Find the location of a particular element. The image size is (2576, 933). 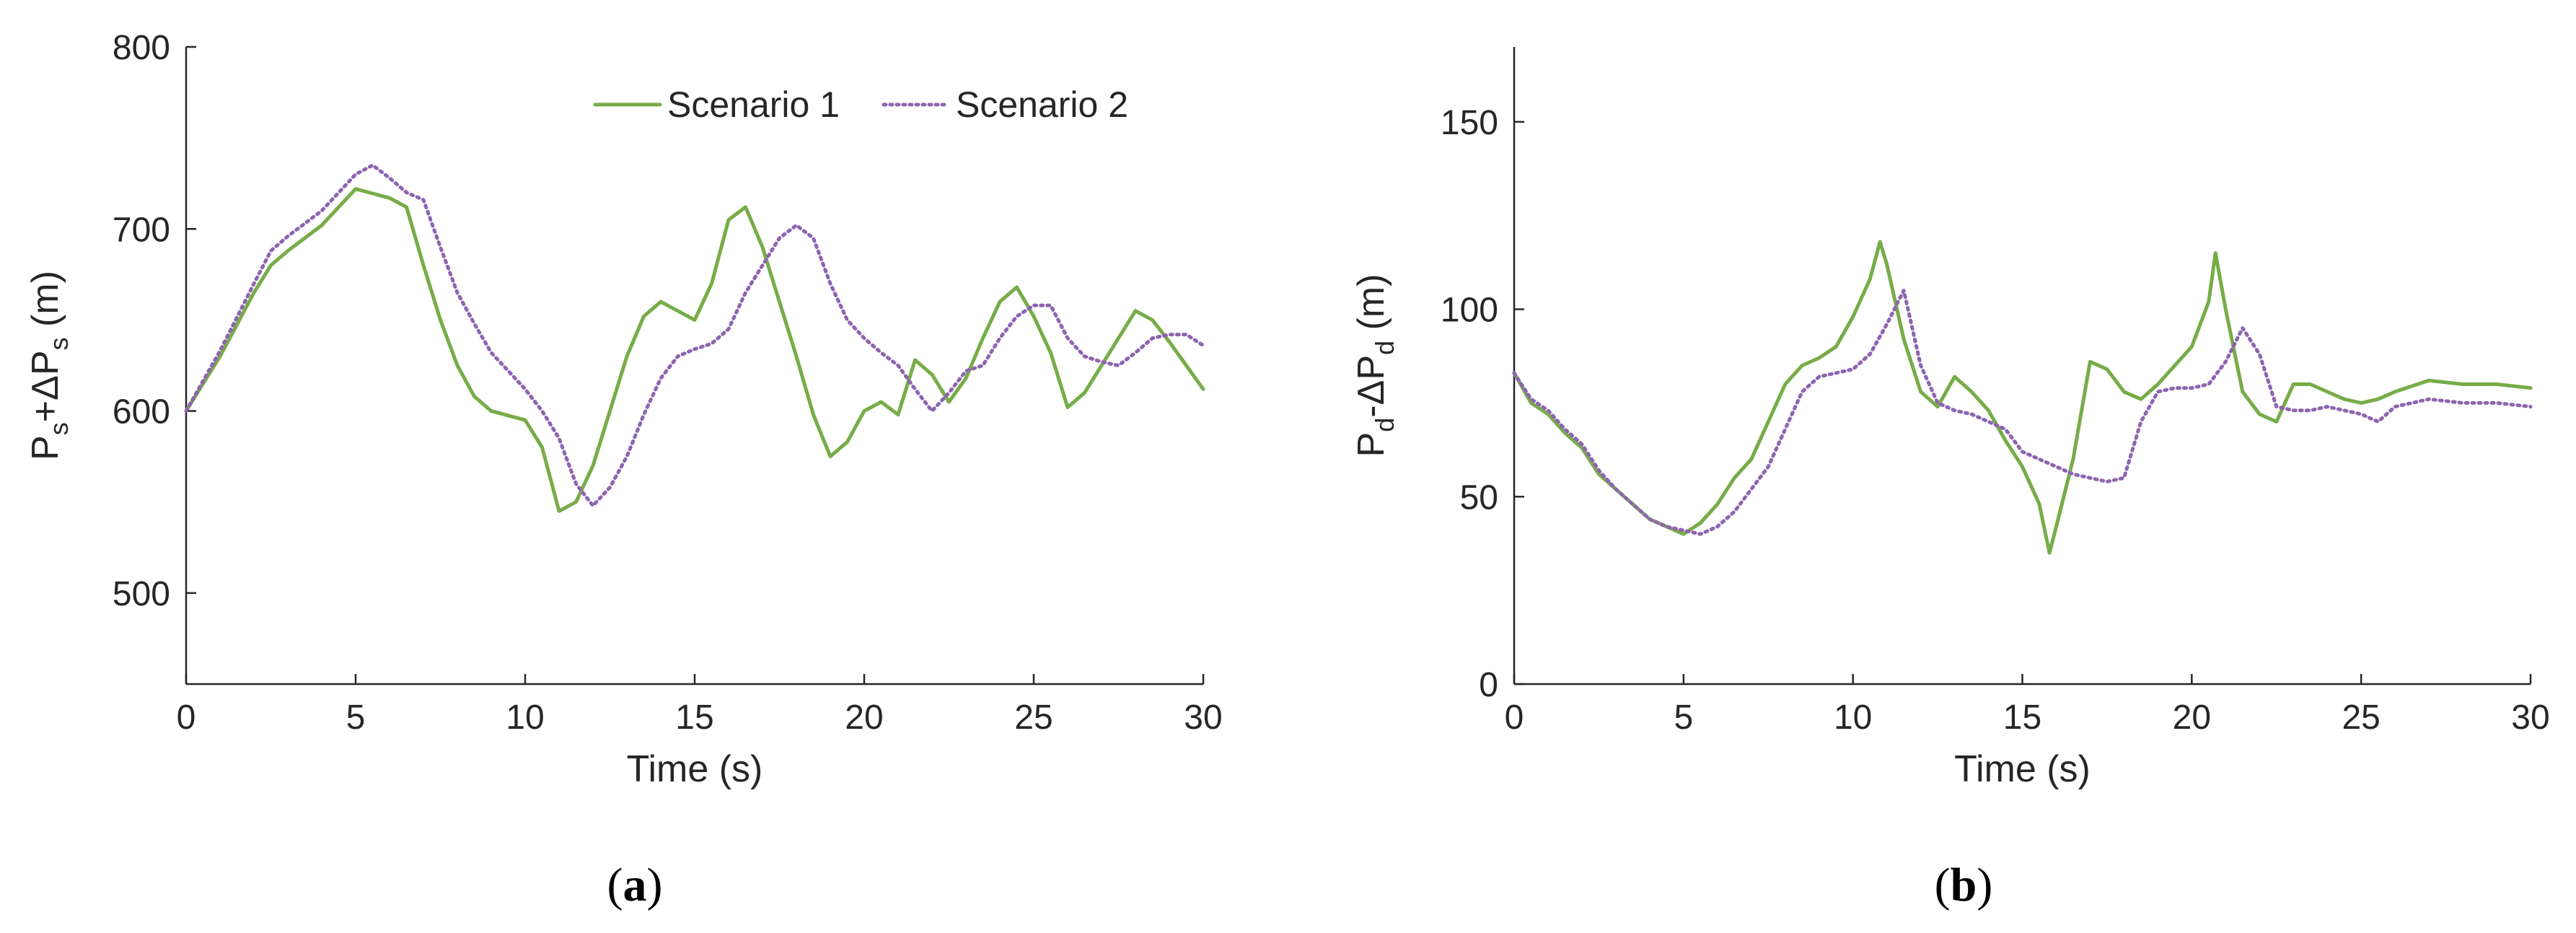

caption-letter: a is located at coordinates (635, 885).